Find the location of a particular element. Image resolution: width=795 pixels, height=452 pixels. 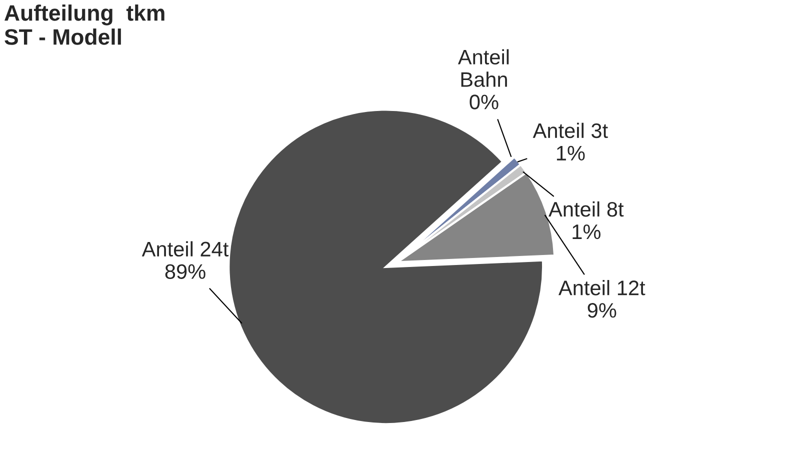

slice-label: Anteil 8t is located at coordinates (586, 209).